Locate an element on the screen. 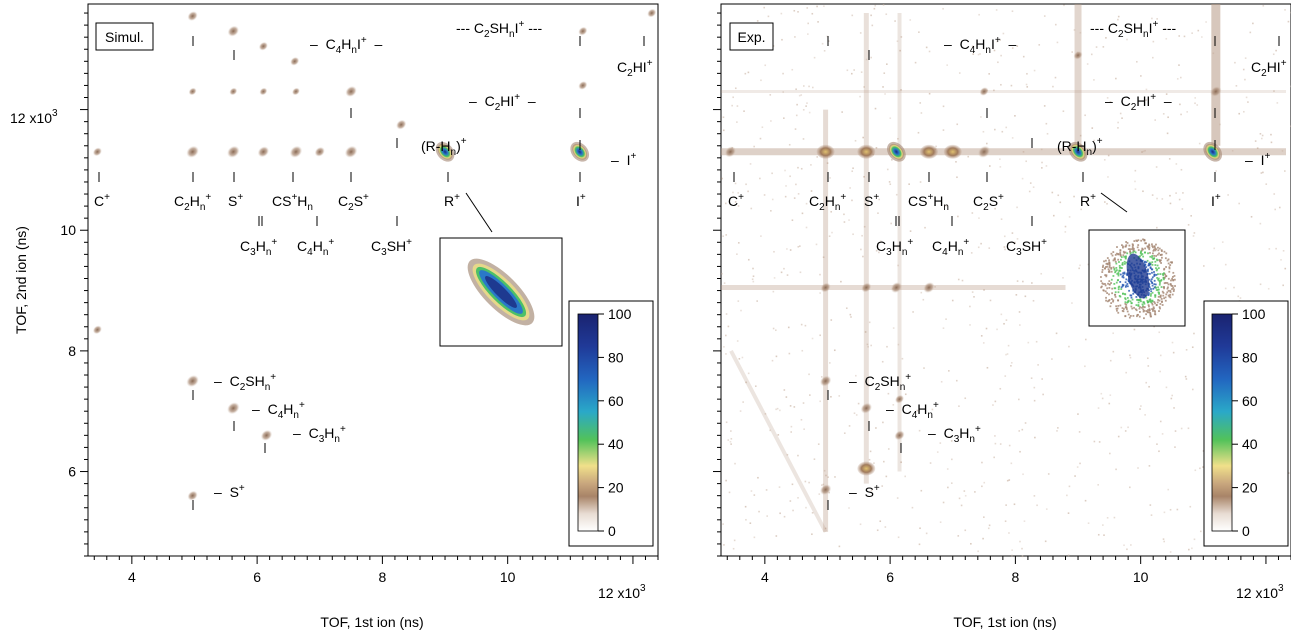 The image size is (1291, 631). ion-label: S+ is located at coordinates (235, 200).